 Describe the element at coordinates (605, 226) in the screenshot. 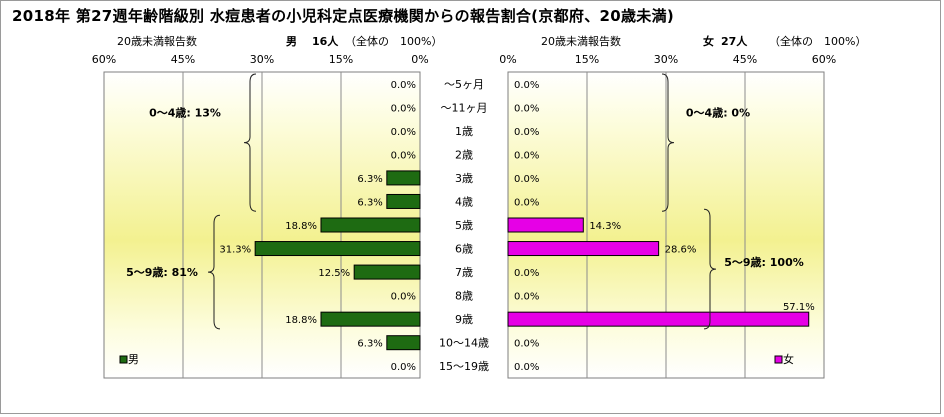

I see `female-data-label: 14.3%` at that location.